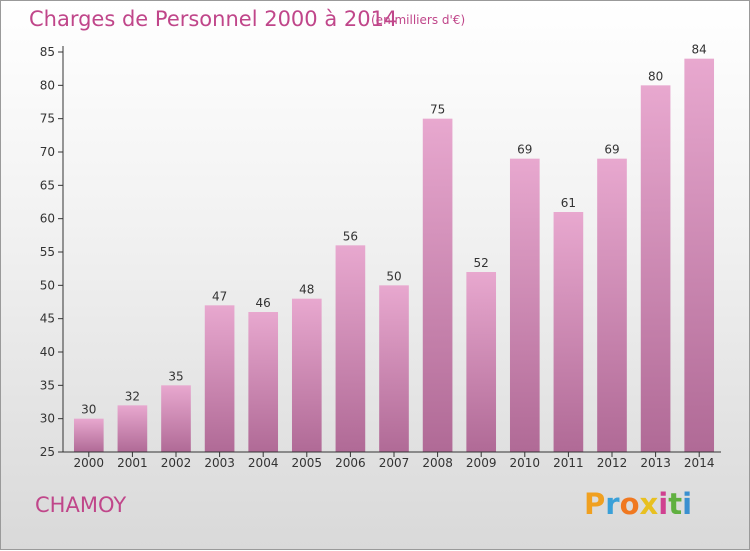 This screenshot has width=750, height=551. What do you see at coordinates (47, 385) in the screenshot?
I see `y-tick-label: 35` at bounding box center [47, 385].